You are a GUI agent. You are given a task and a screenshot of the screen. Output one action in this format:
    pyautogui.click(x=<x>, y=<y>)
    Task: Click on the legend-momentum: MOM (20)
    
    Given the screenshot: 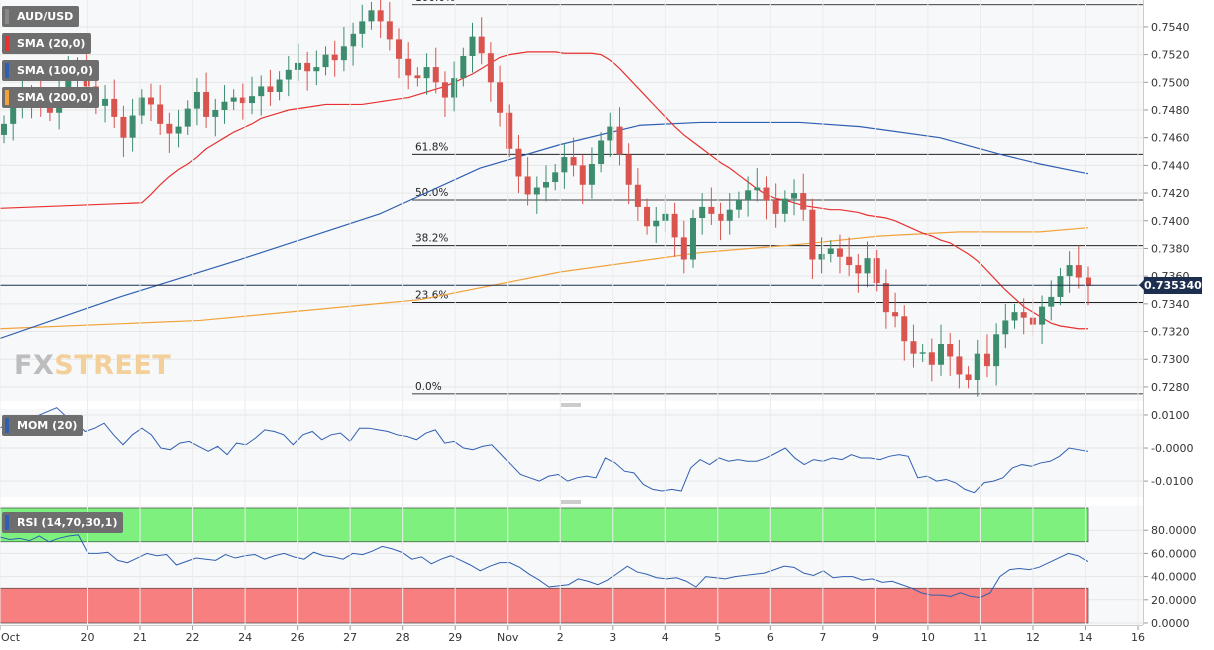 What is the action you would take?
    pyautogui.click(x=43, y=425)
    